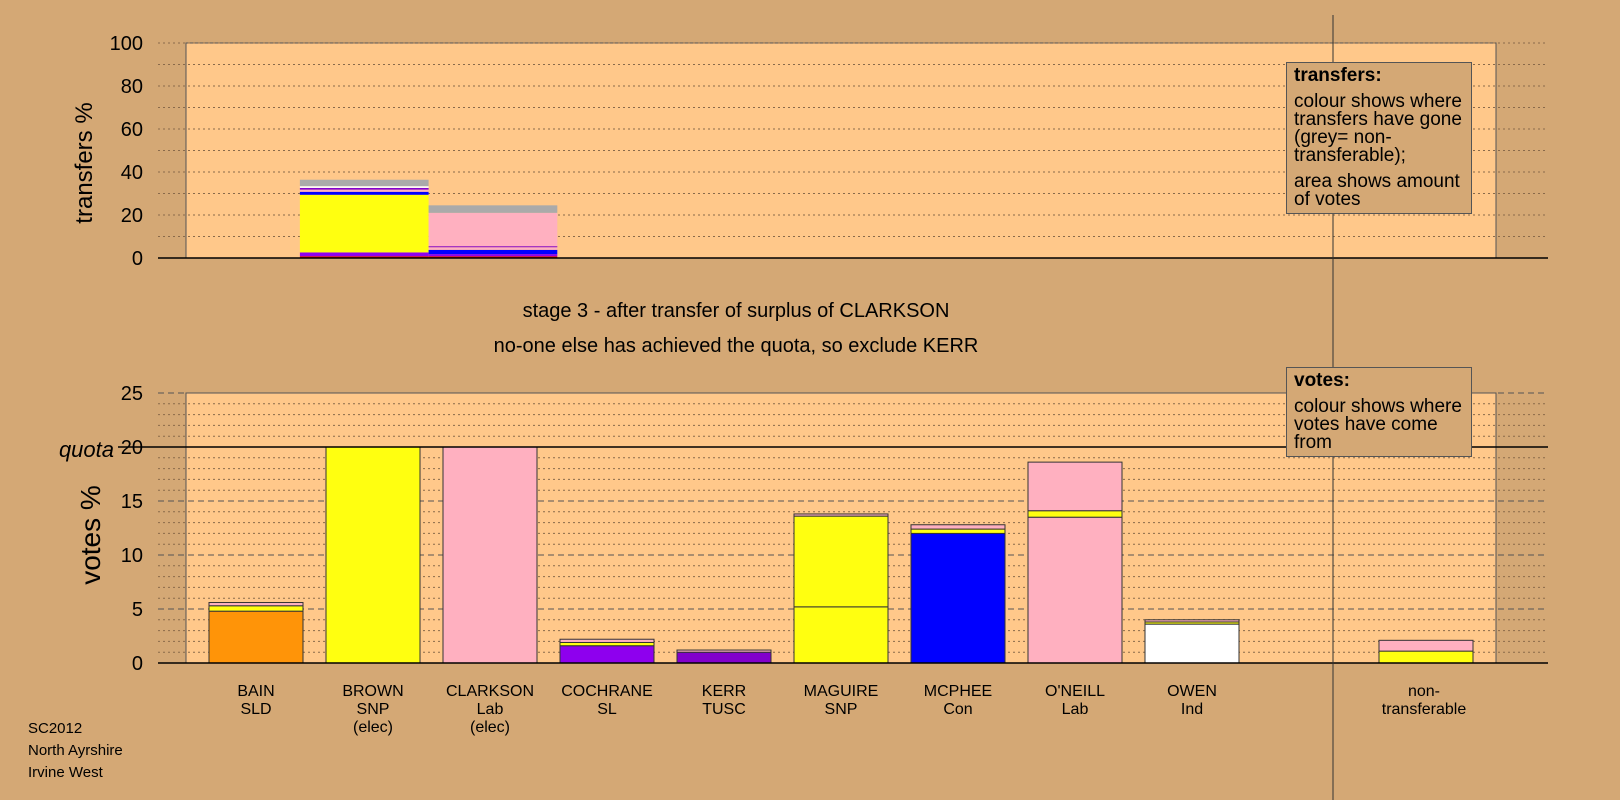  Describe the element at coordinates (1322, 380) in the screenshot. I see `votes-legend-title: votes:` at that location.